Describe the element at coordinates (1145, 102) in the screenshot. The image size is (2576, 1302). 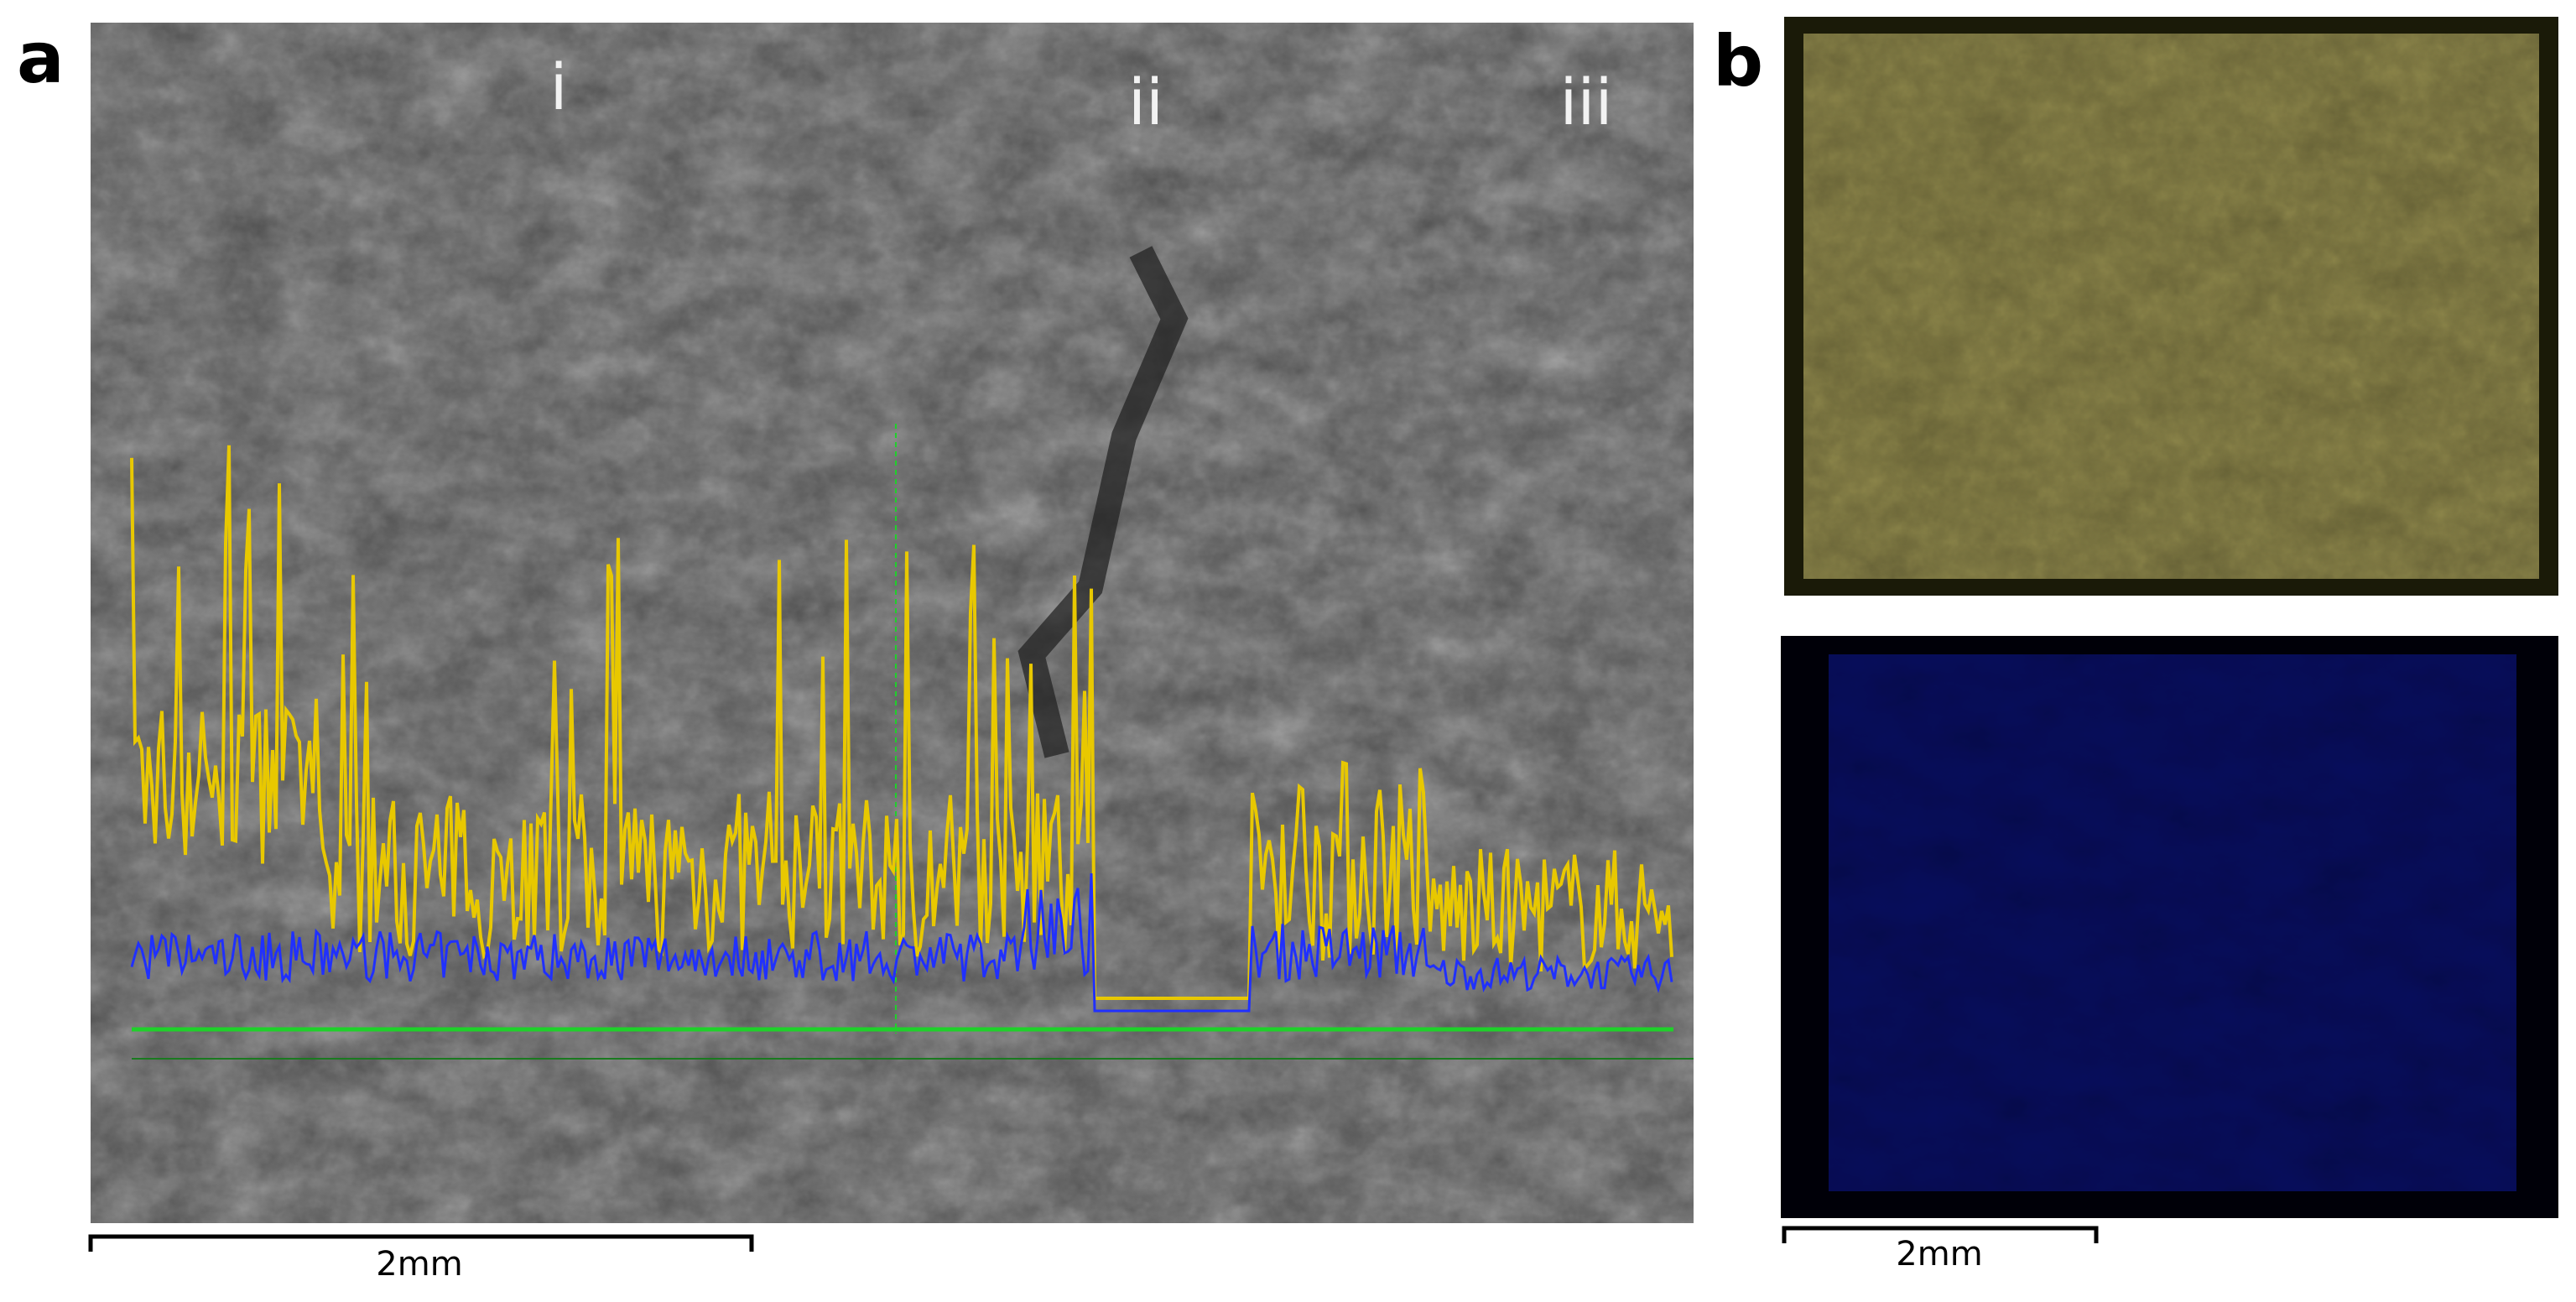
I see `region-label: ii` at that location.